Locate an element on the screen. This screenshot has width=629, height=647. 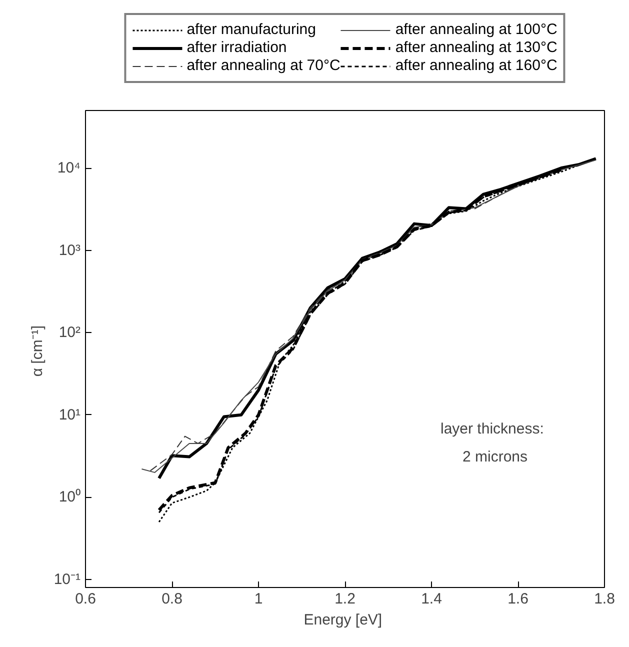
y-tick-label: 10⁴ is located at coordinates (69, 168).